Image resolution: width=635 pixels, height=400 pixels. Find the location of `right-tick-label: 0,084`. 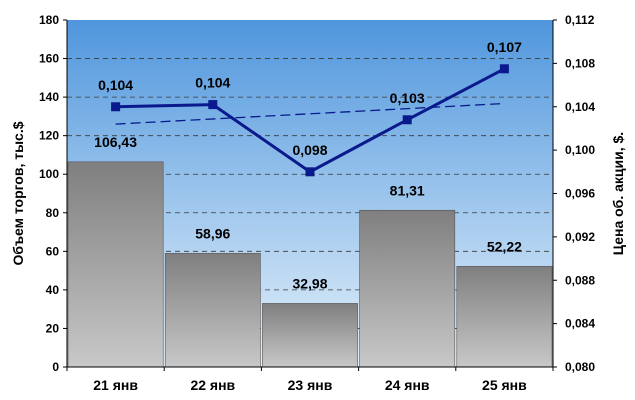

right-tick-label: 0,084 is located at coordinates (580, 324).